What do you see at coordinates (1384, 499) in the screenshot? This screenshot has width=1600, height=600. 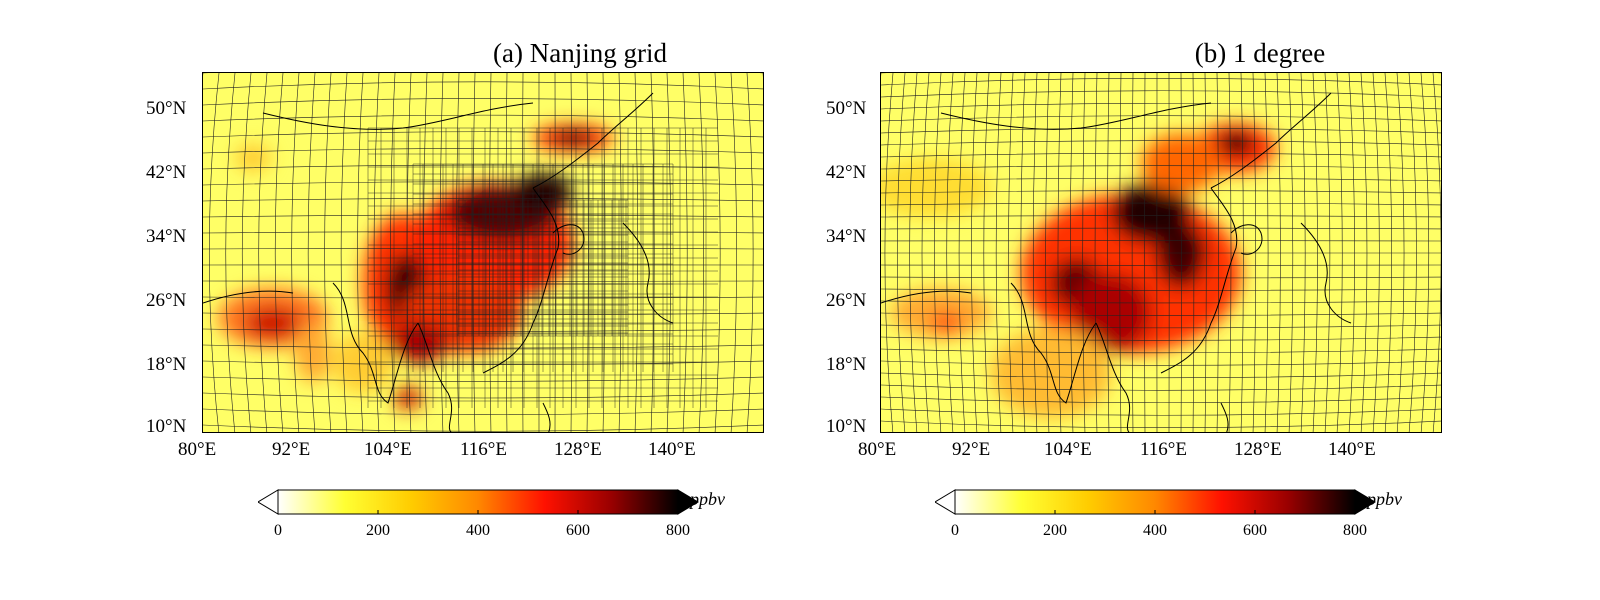 I see `colorbar-unit: ppbv` at bounding box center [1384, 499].